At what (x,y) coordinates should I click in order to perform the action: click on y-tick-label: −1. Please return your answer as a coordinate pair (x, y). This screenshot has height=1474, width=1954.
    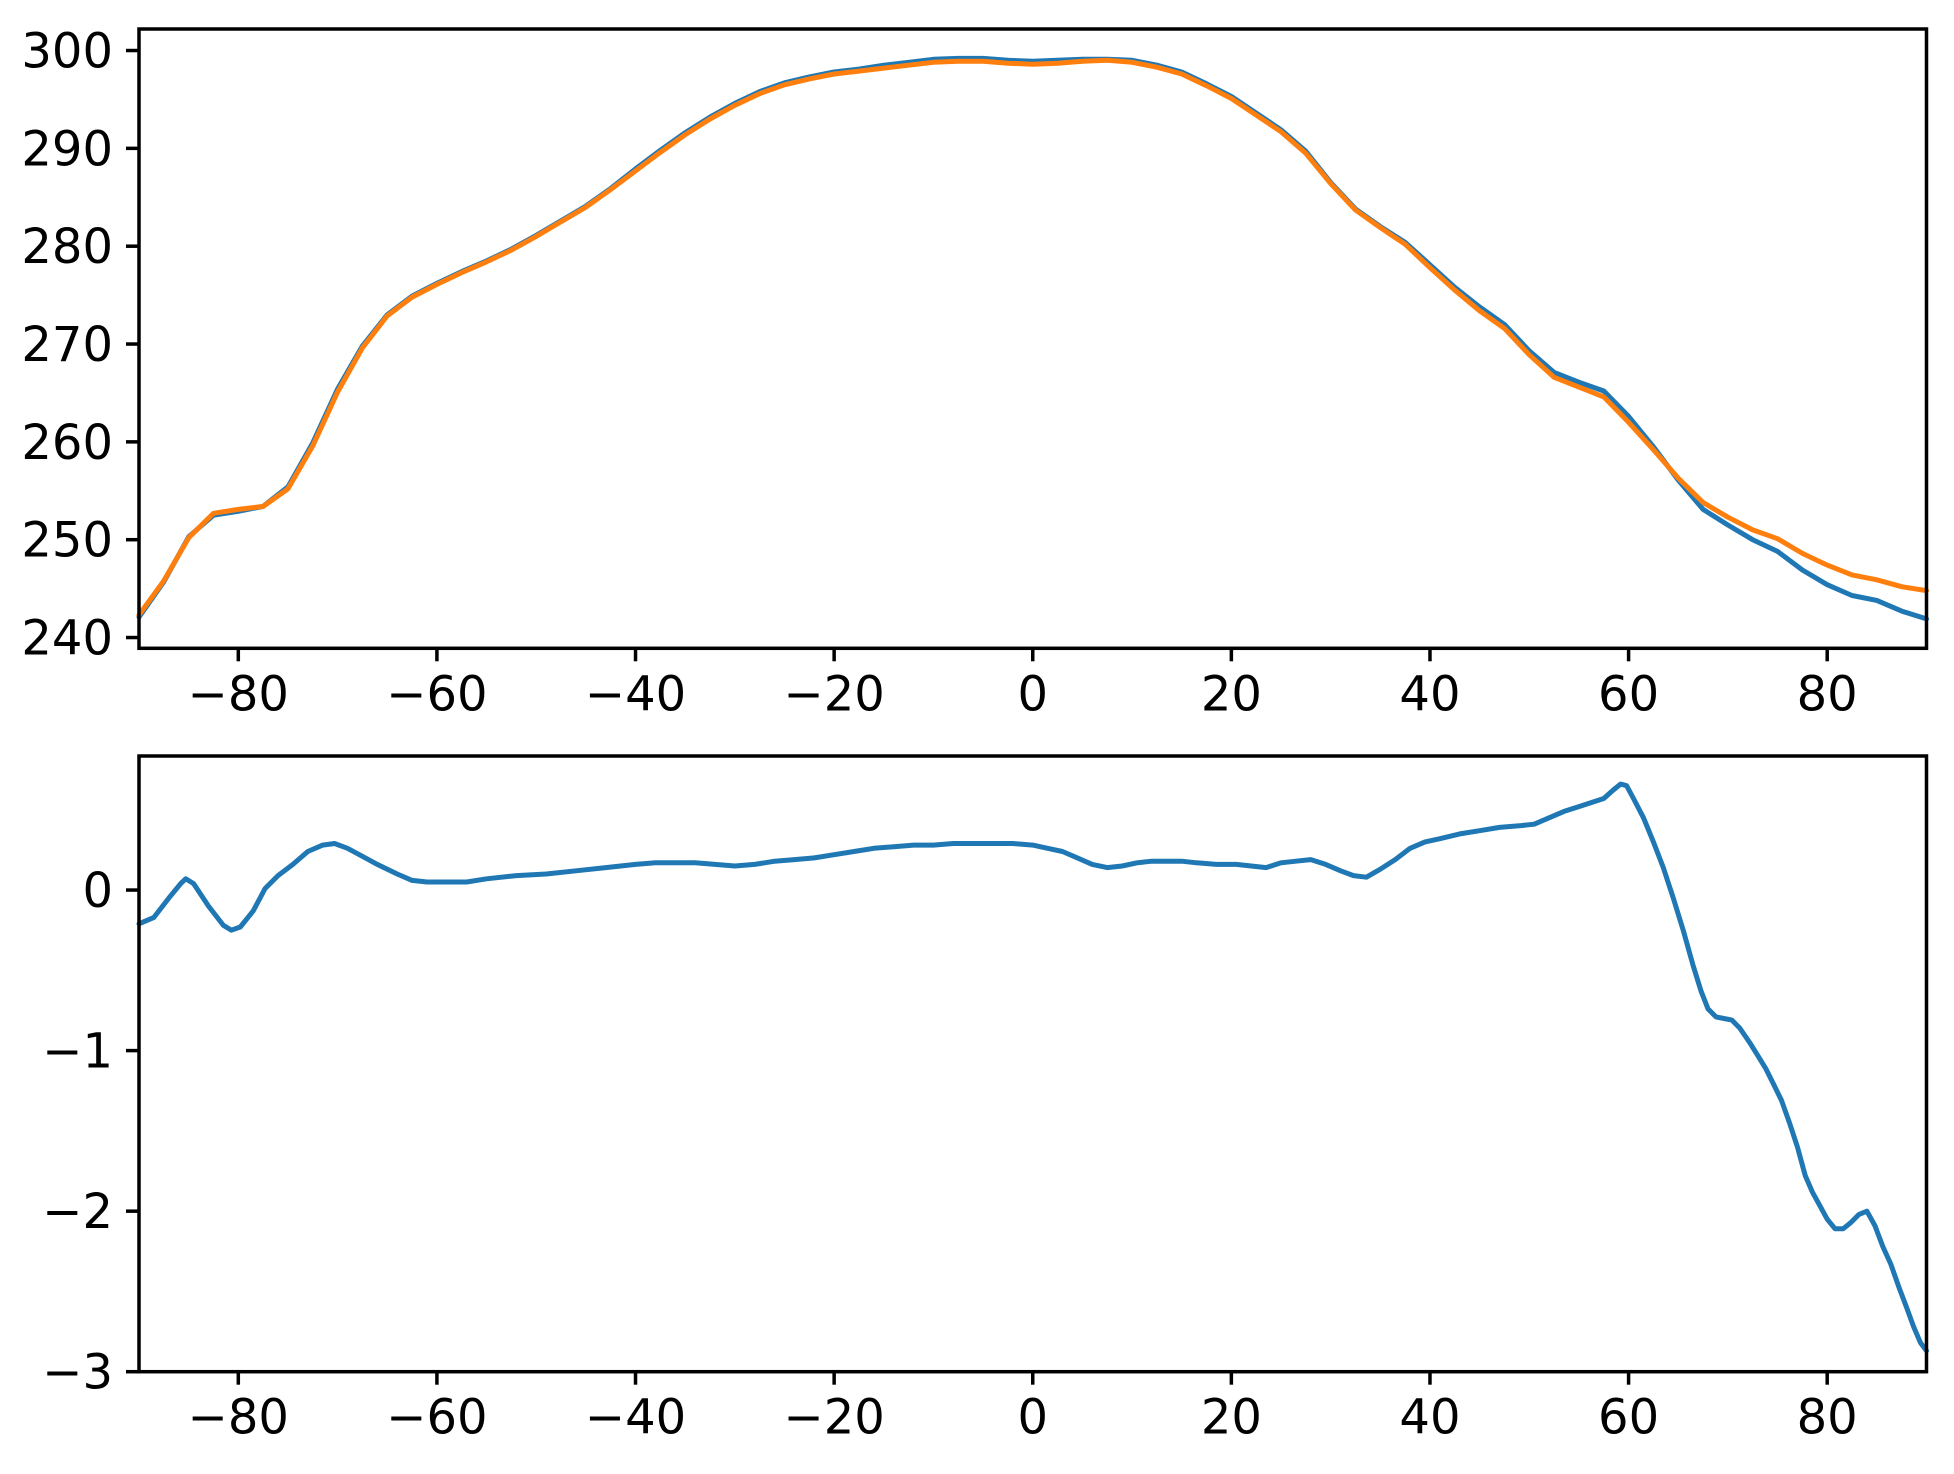
    Looking at the image, I should click on (77, 1052).